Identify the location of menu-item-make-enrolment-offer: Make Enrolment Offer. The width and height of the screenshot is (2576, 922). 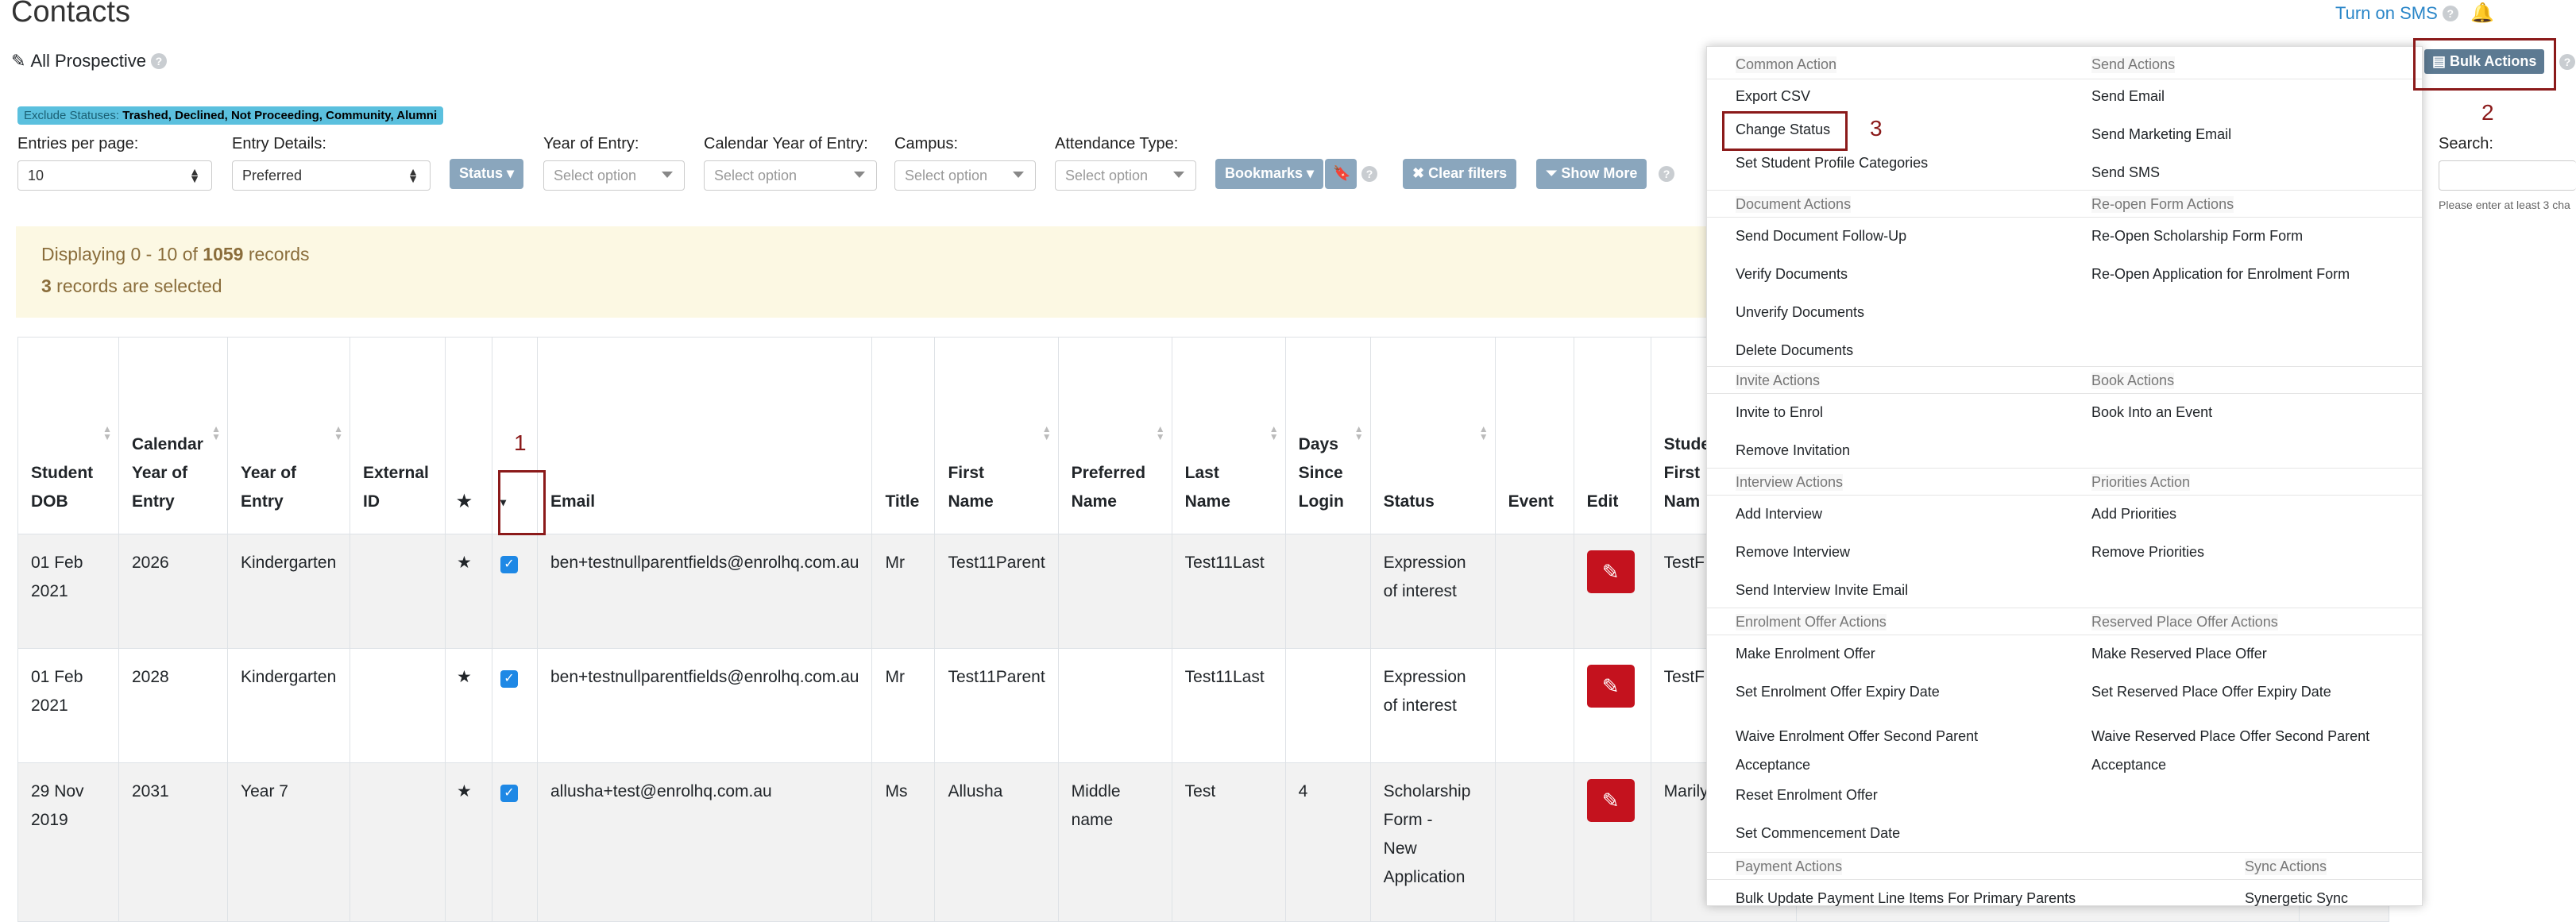
(1806, 654).